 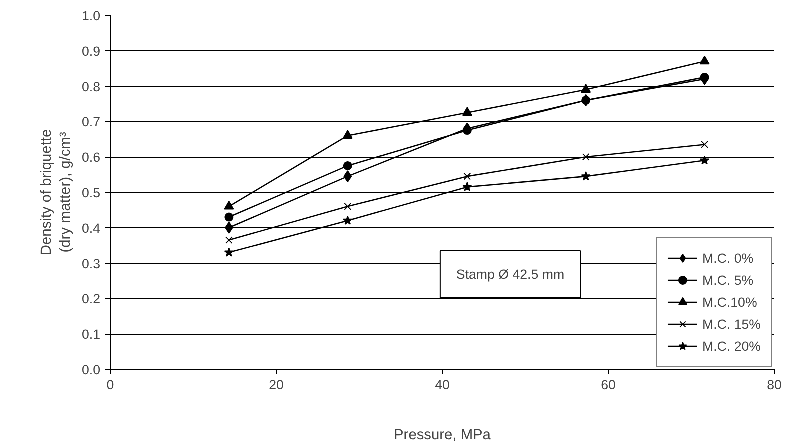 I want to click on y-tick-label: 0.5, so click(x=91, y=193).